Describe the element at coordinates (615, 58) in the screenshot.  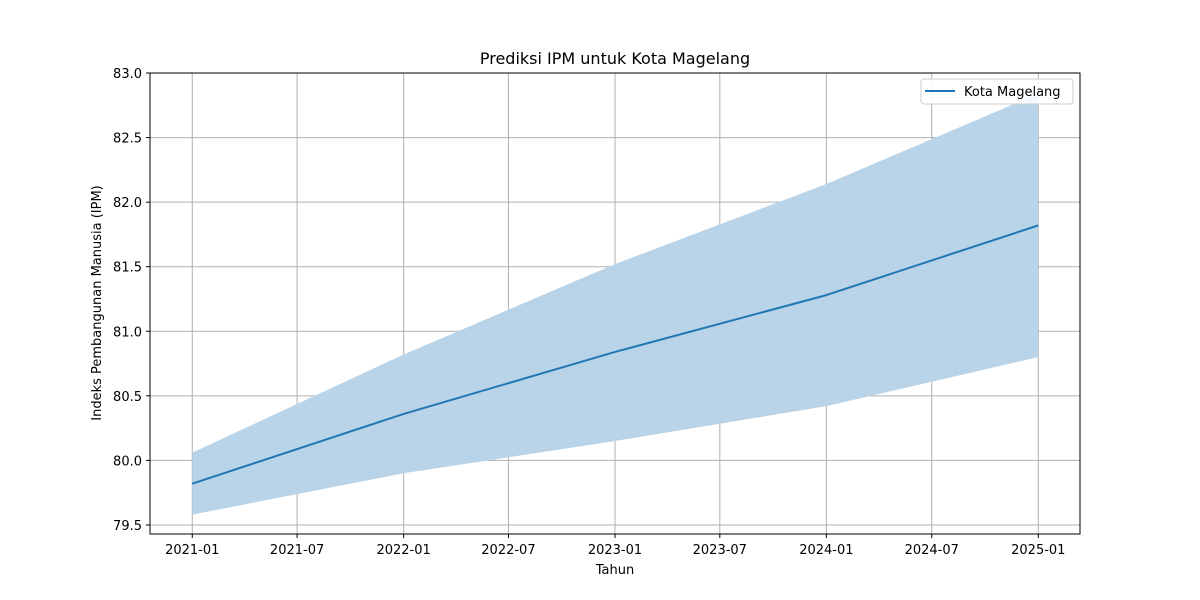
I see `chart-title: Prediksi IPM untuk Kota Magelang` at that location.